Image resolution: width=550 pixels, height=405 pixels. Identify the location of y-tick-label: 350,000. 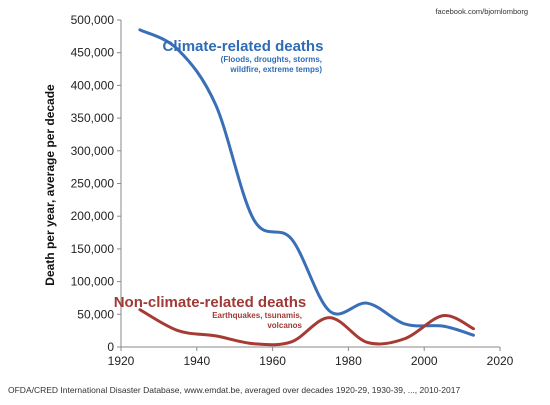
(93, 118).